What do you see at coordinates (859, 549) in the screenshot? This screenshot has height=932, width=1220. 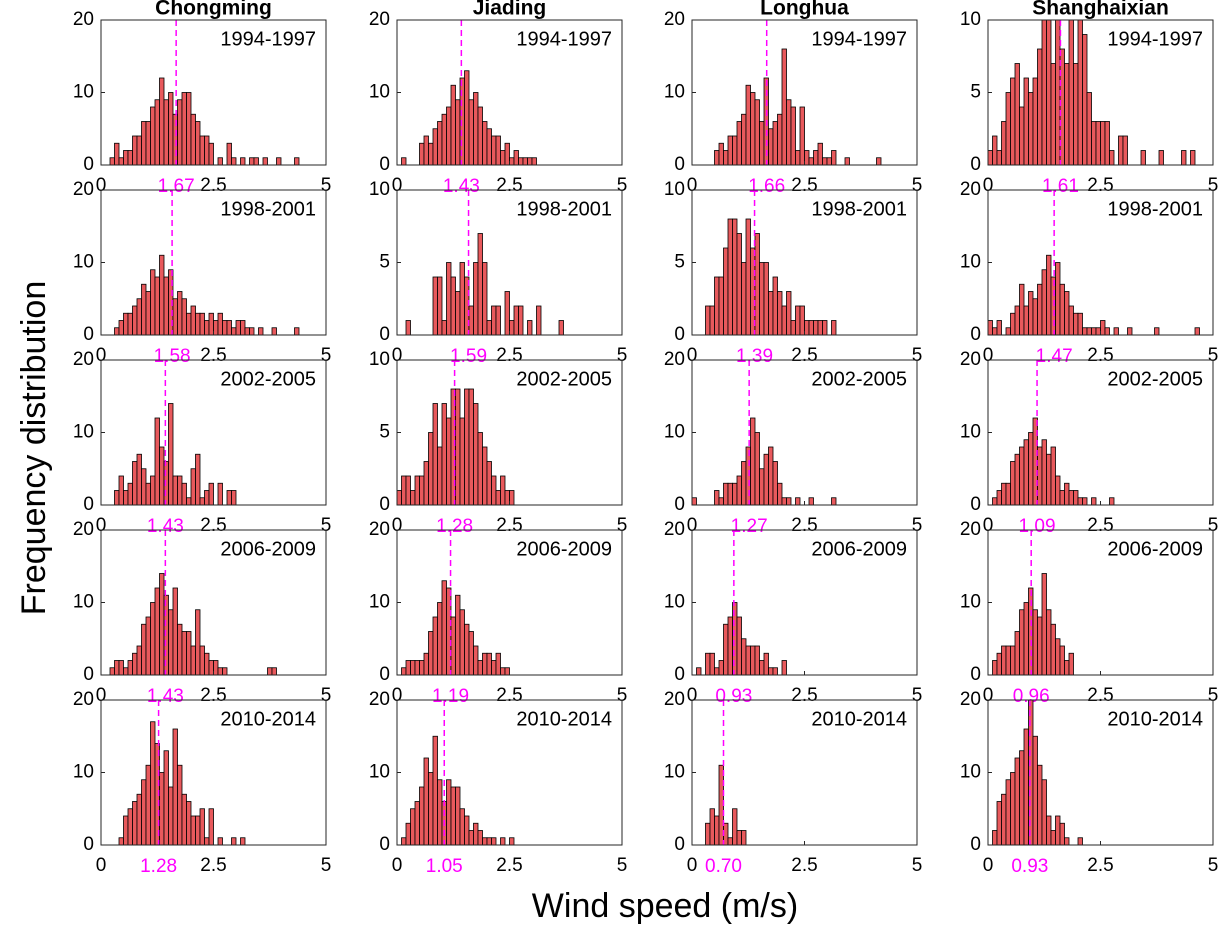 I see `period-label: 2006-2009` at bounding box center [859, 549].